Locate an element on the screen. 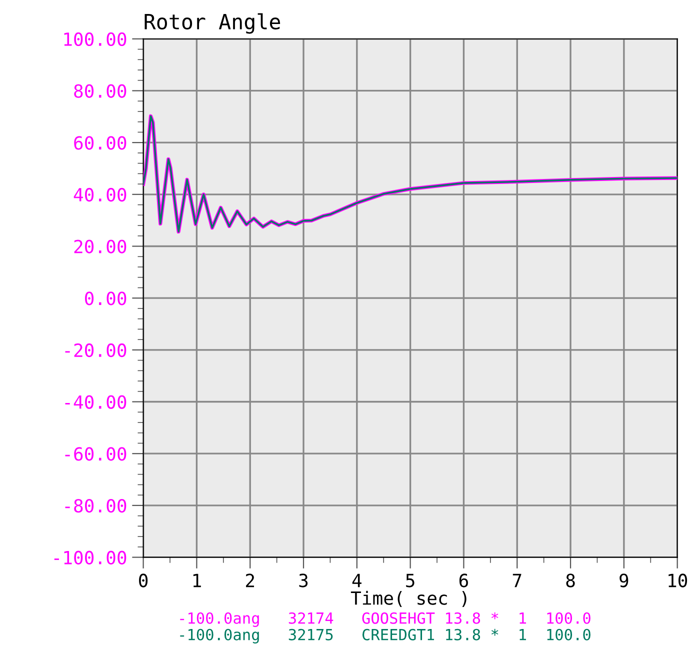 Image resolution: width=699 pixels, height=648 pixels. x-tick-label: 0 is located at coordinates (143, 581).